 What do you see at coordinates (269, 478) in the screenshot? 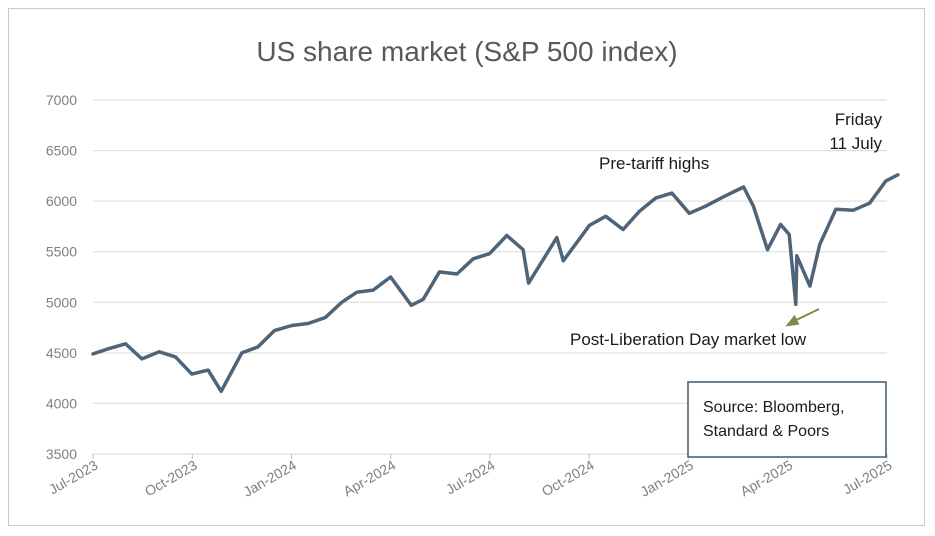
I see `x-tick-label: Jan-2024` at bounding box center [269, 478].